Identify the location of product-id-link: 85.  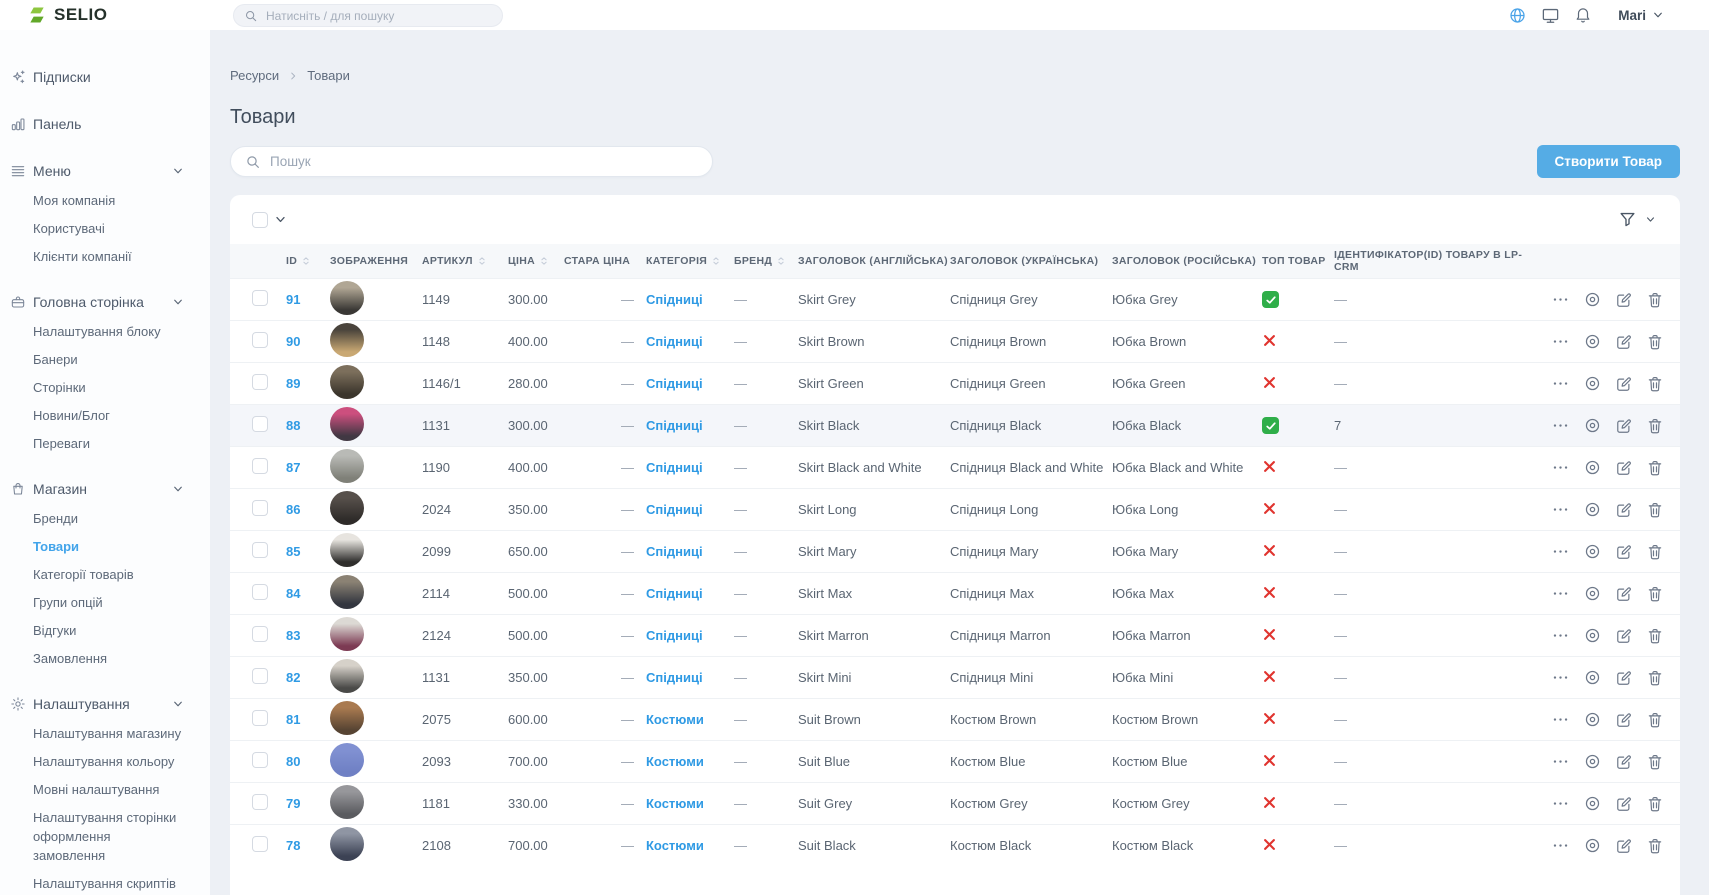
(293, 551).